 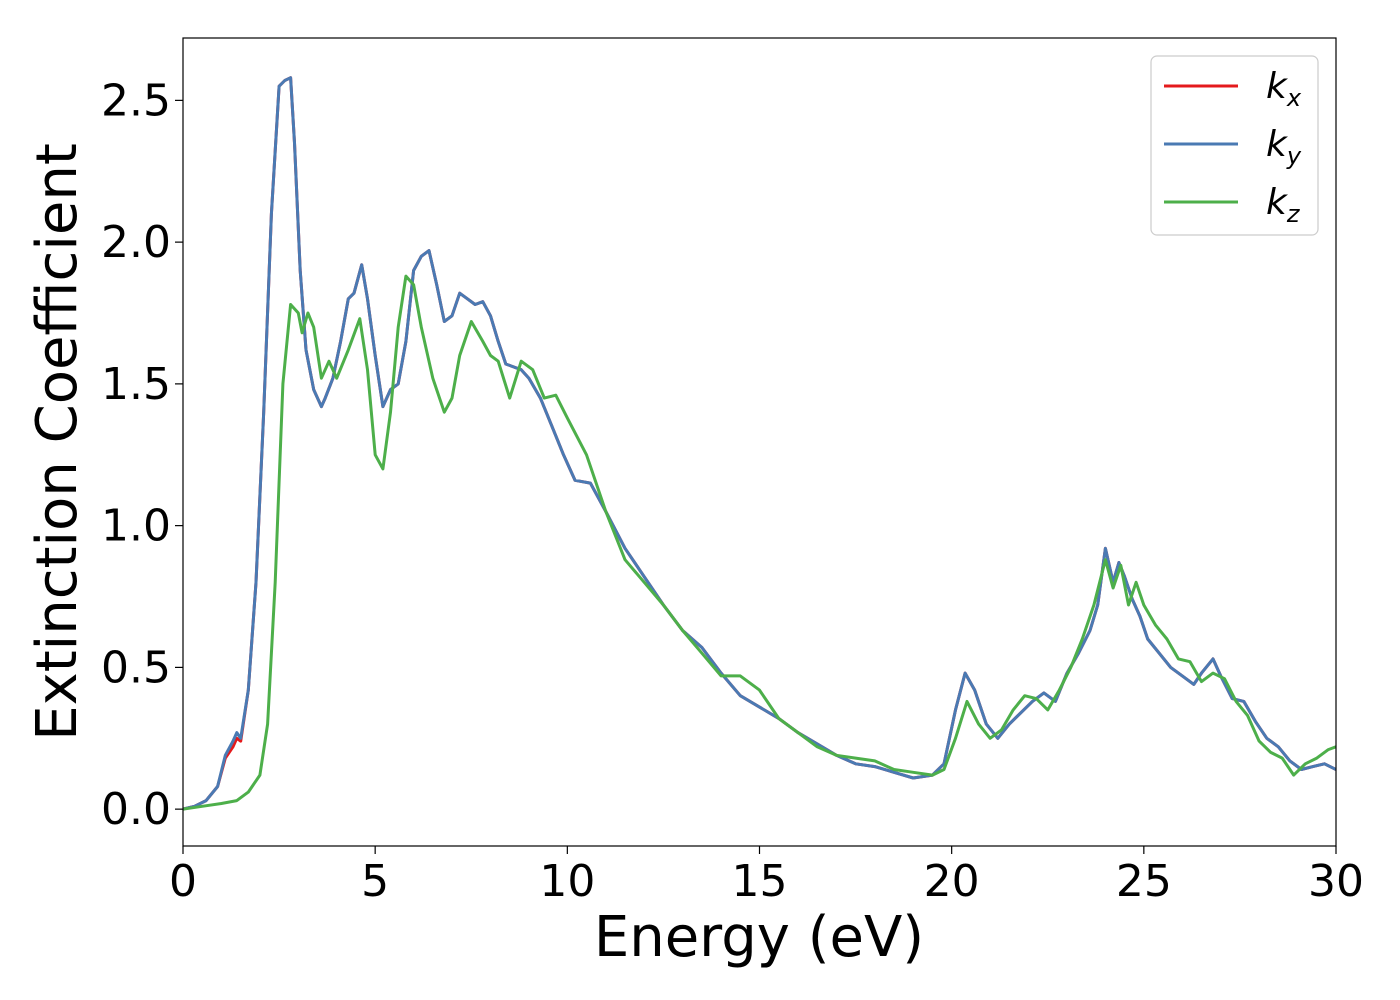 I want to click on y-tick-label: 0.0, so click(x=136, y=809).